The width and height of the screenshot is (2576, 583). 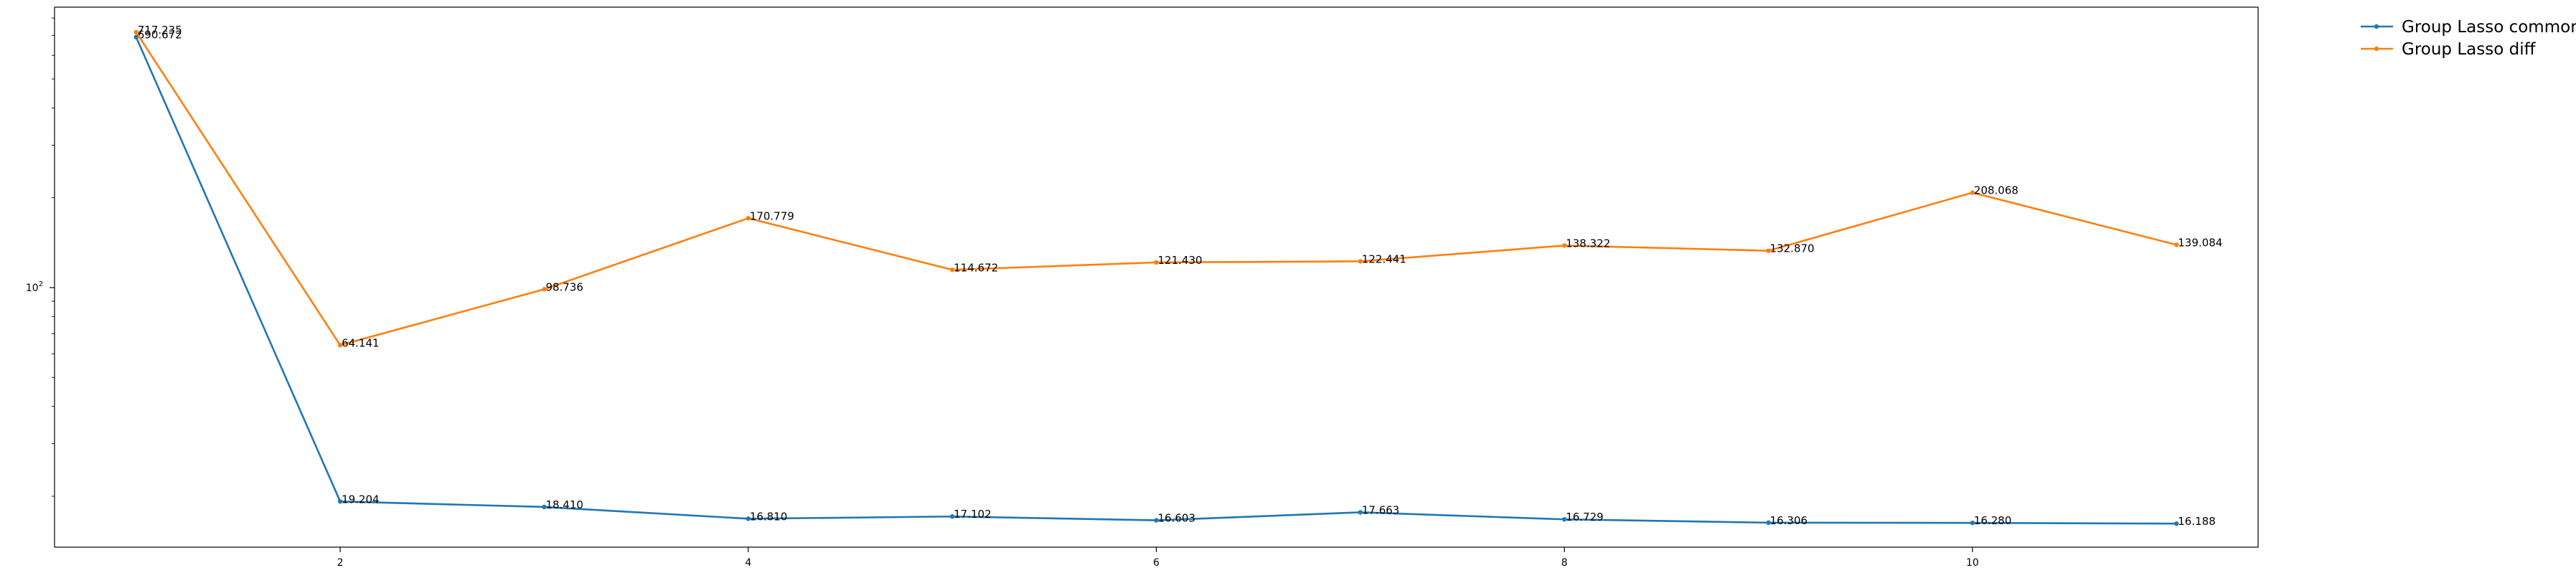 I want to click on data-label: 138.322, so click(x=1588, y=243).